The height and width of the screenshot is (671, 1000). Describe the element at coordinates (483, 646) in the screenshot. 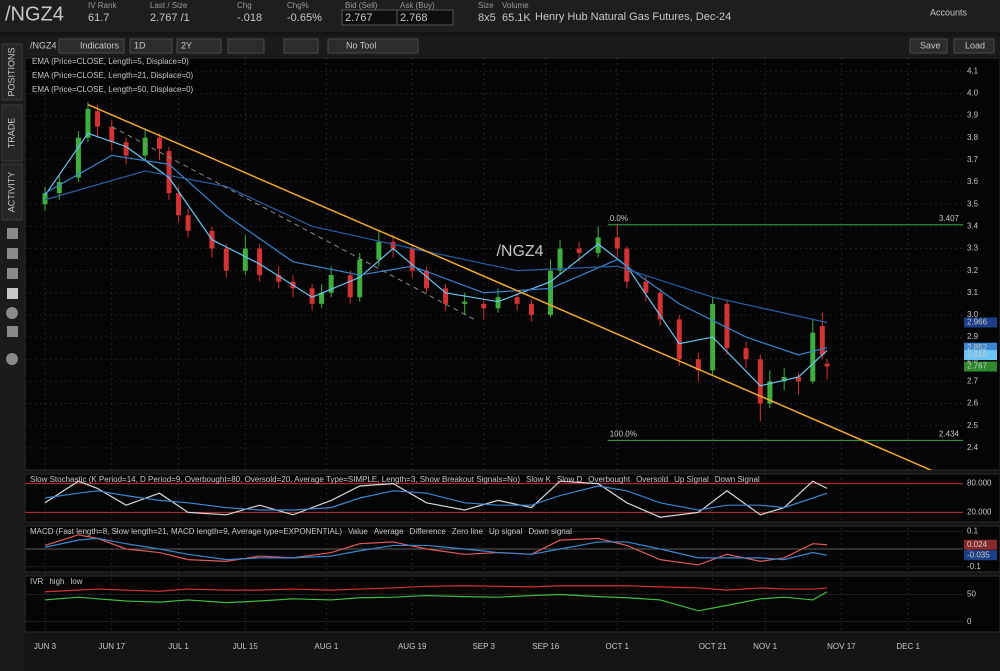

I see `x-tick-label: SEP 3` at that location.